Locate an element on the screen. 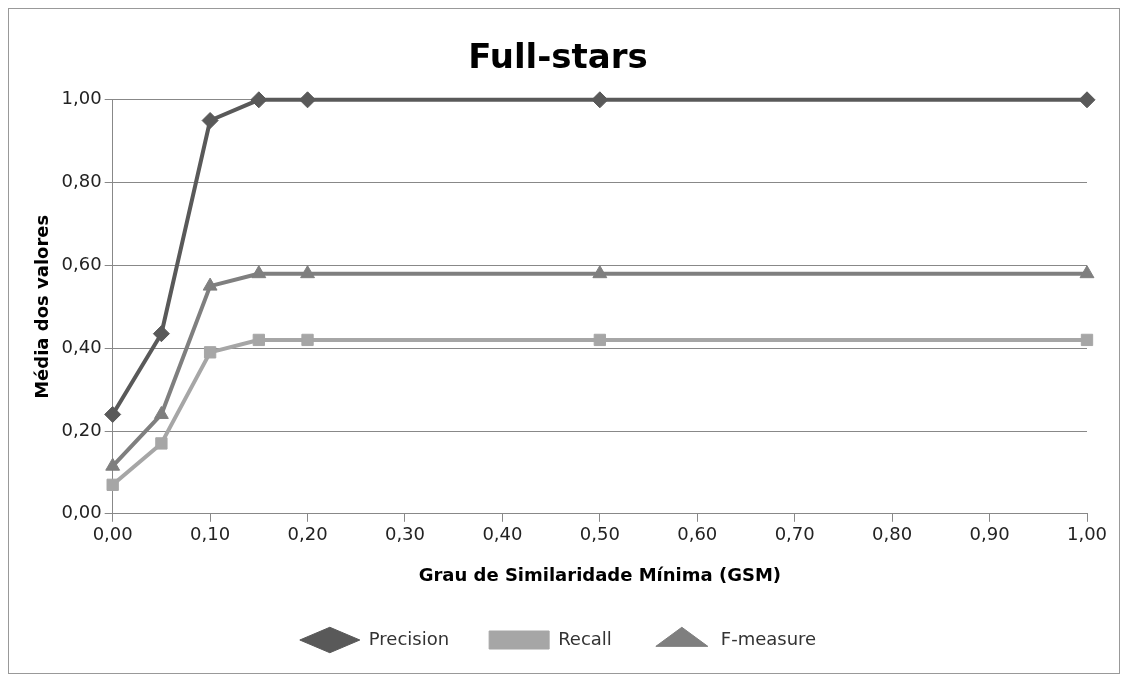 The width and height of the screenshot is (1128, 682). x-tick-label: 0,00 is located at coordinates (112, 534).